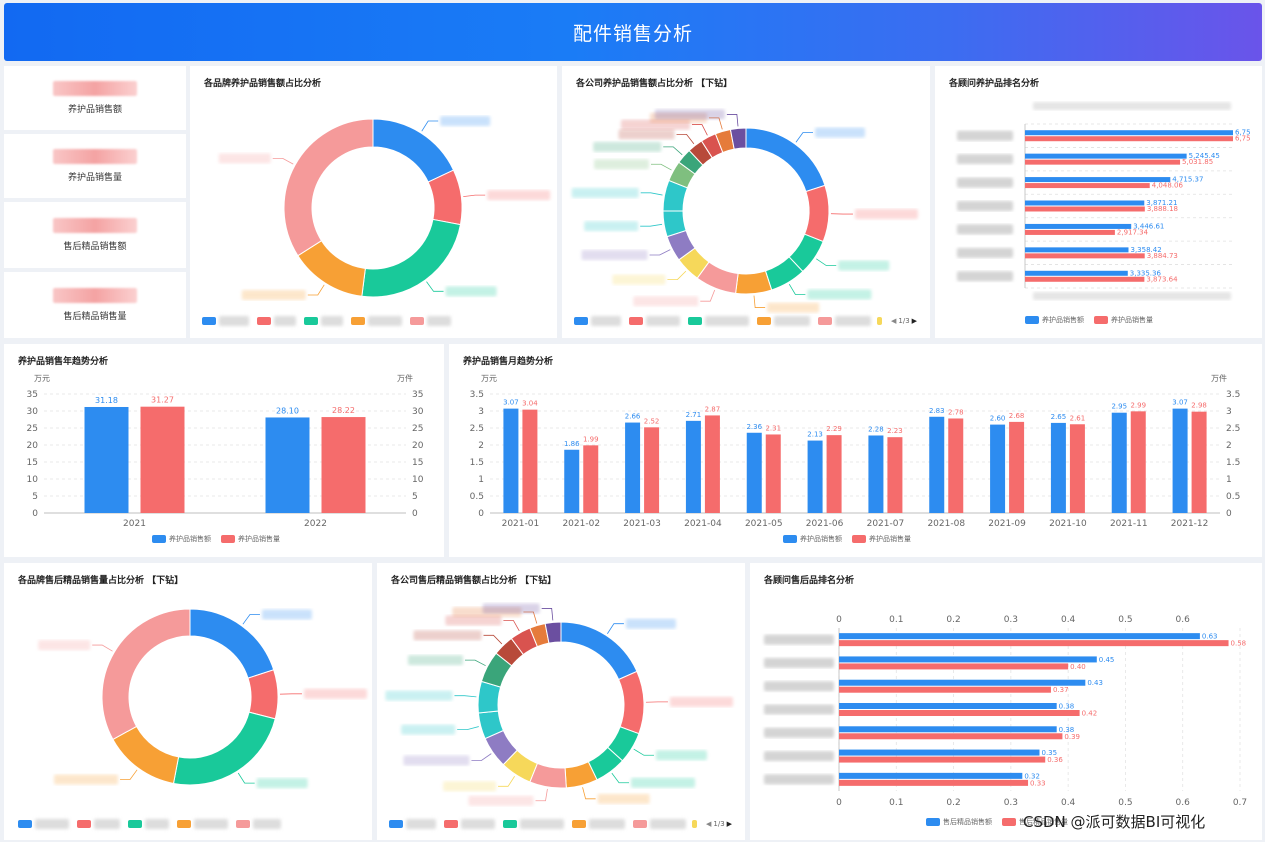  What do you see at coordinates (1239, 644) in the screenshot?
I see `bar-value-label: 0.58` at bounding box center [1239, 644].